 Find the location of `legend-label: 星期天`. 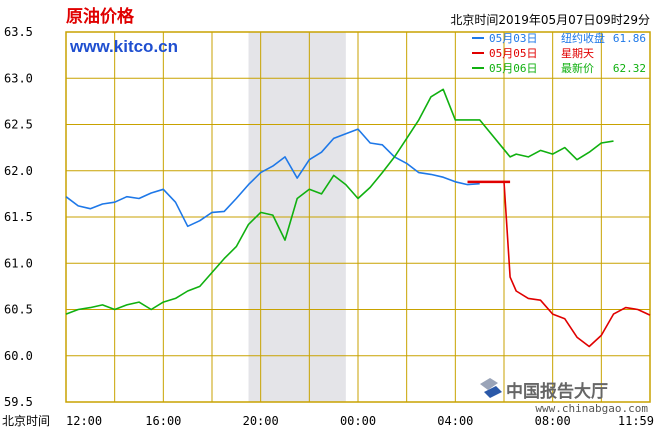

legend-label: 星期天 is located at coordinates (577, 53).